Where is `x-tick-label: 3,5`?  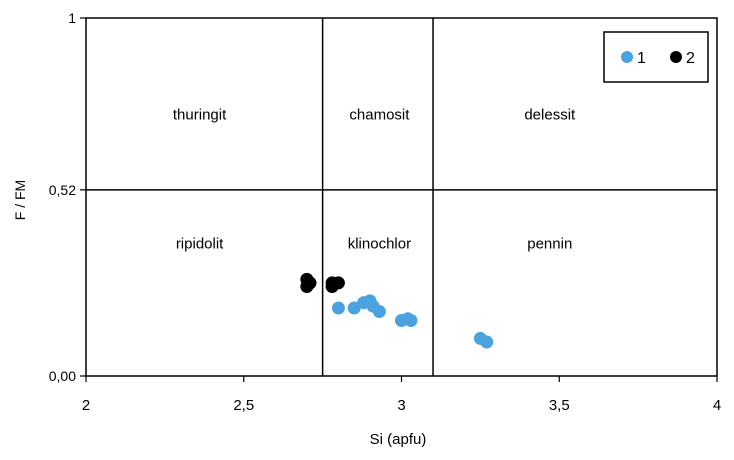 x-tick-label: 3,5 is located at coordinates (559, 405).